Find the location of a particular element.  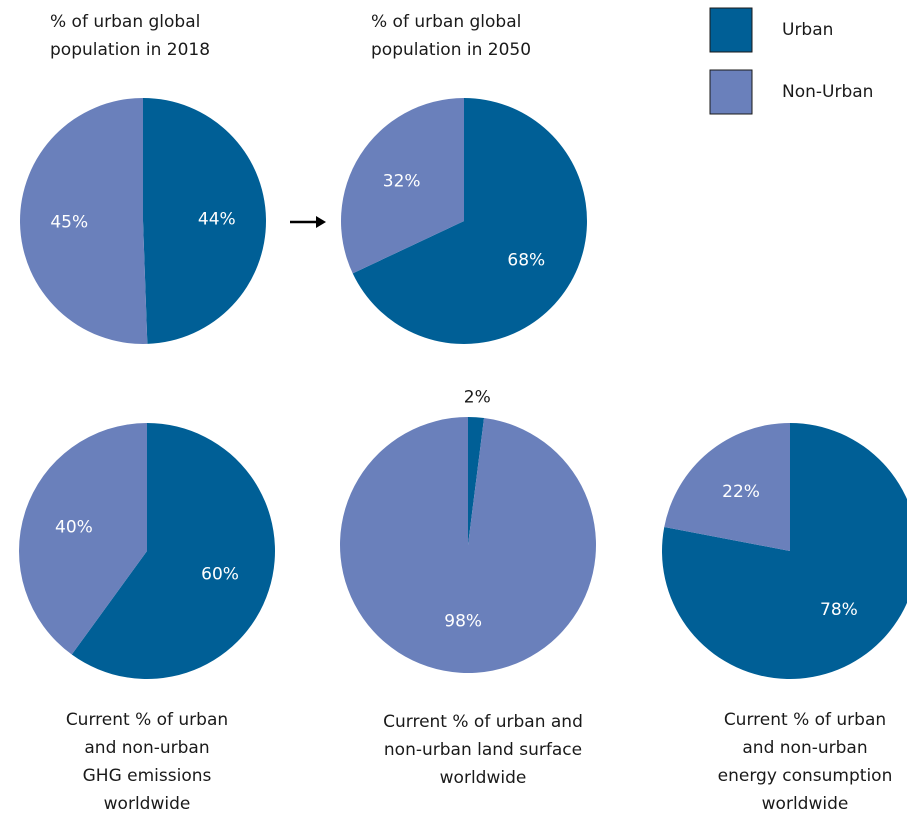

slice-label: 78% is located at coordinates (839, 610).